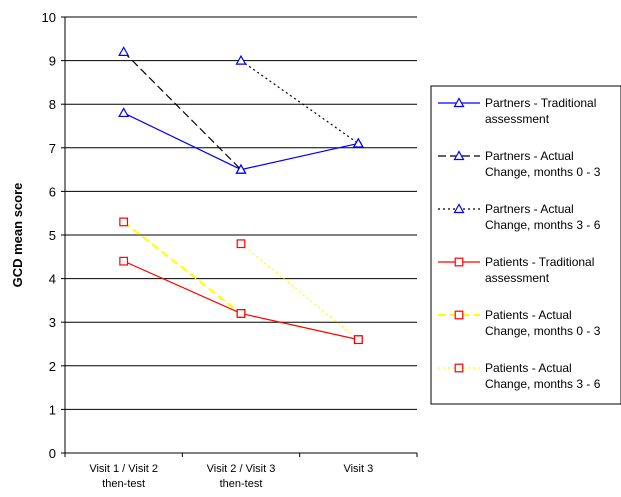 This screenshot has height=497, width=621. Describe the element at coordinates (52, 104) in the screenshot. I see `y-tick-label: 8` at that location.